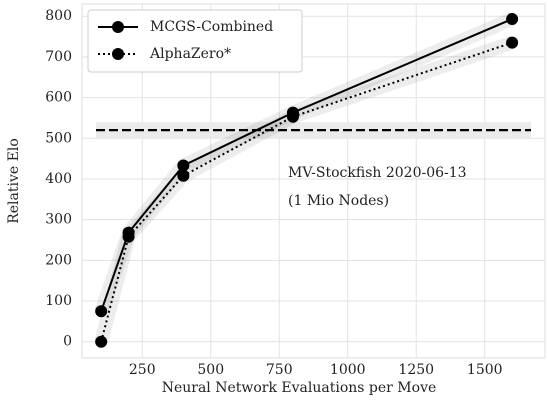 The image size is (548, 400). What do you see at coordinates (279, 370) in the screenshot?
I see `x-tick-label: 750` at bounding box center [279, 370].